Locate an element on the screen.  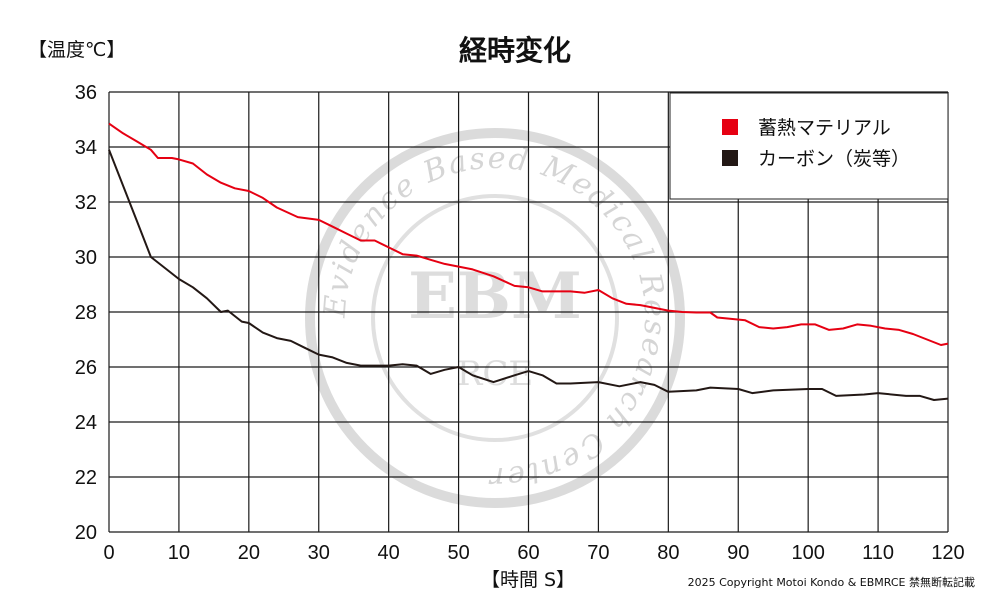
y-tick-label: 24 is located at coordinates (86, 423).